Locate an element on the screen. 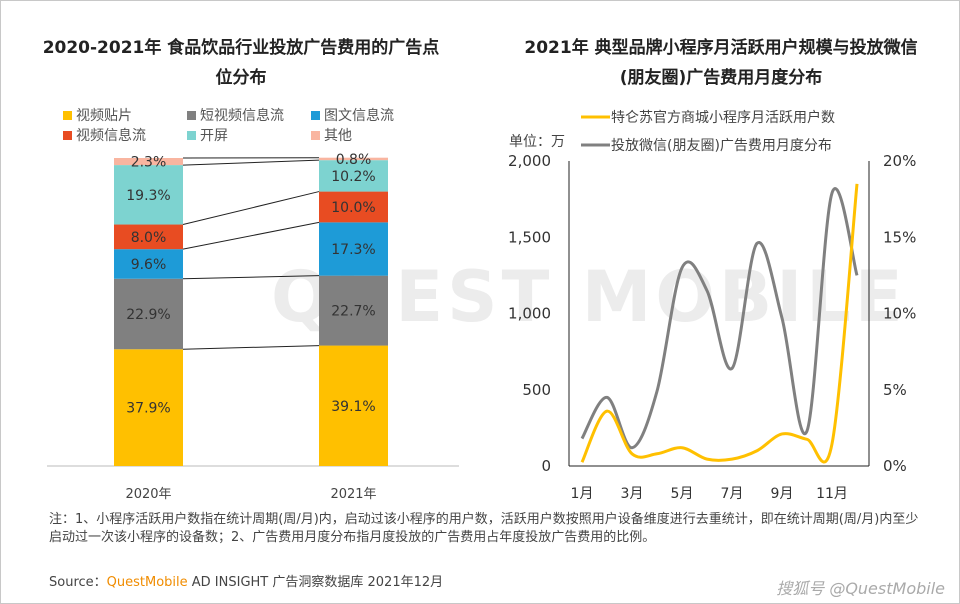  source-brand: QuestMobile is located at coordinates (147, 582).